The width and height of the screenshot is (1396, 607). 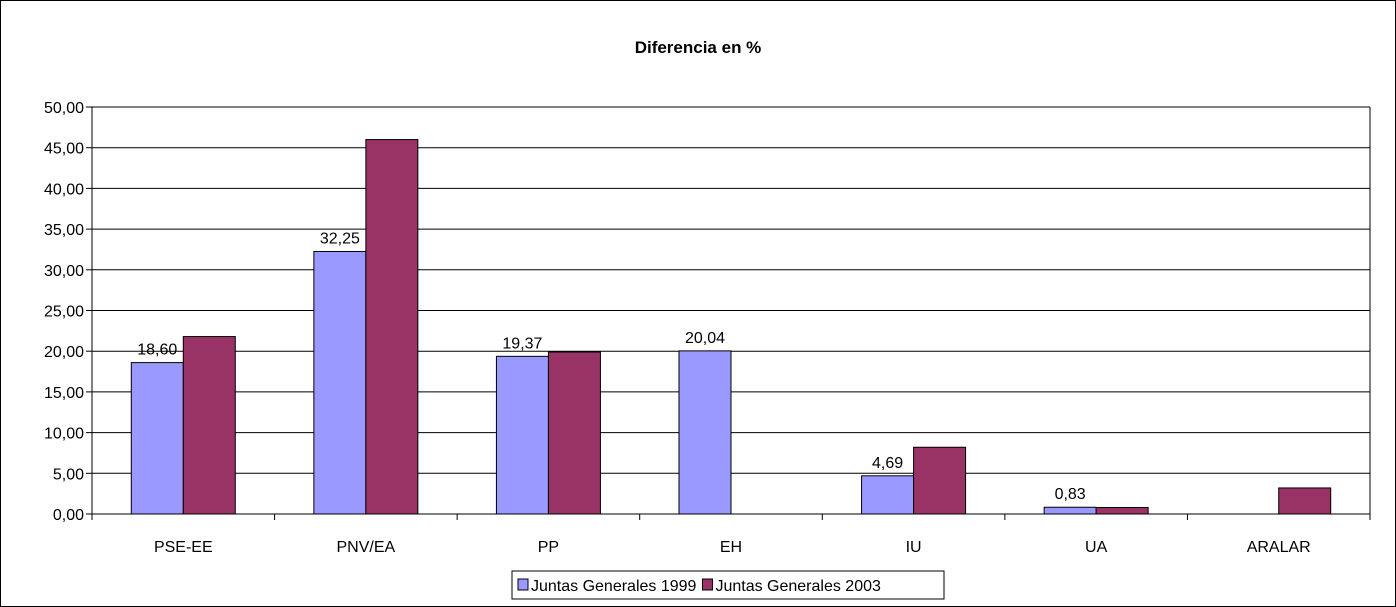 I want to click on x-tick-label: PNV/EA, so click(x=366, y=547).